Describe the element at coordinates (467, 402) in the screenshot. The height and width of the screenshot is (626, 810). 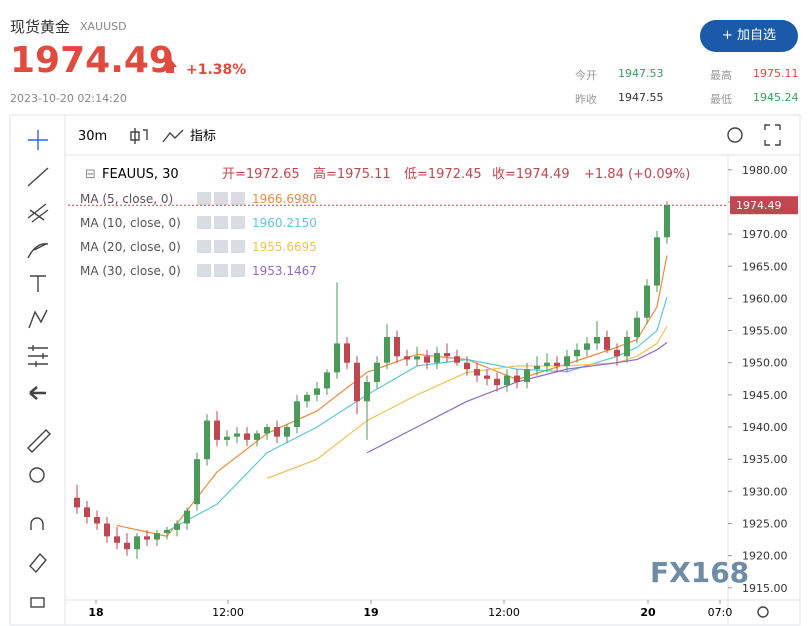
I see `ma-line` at that location.